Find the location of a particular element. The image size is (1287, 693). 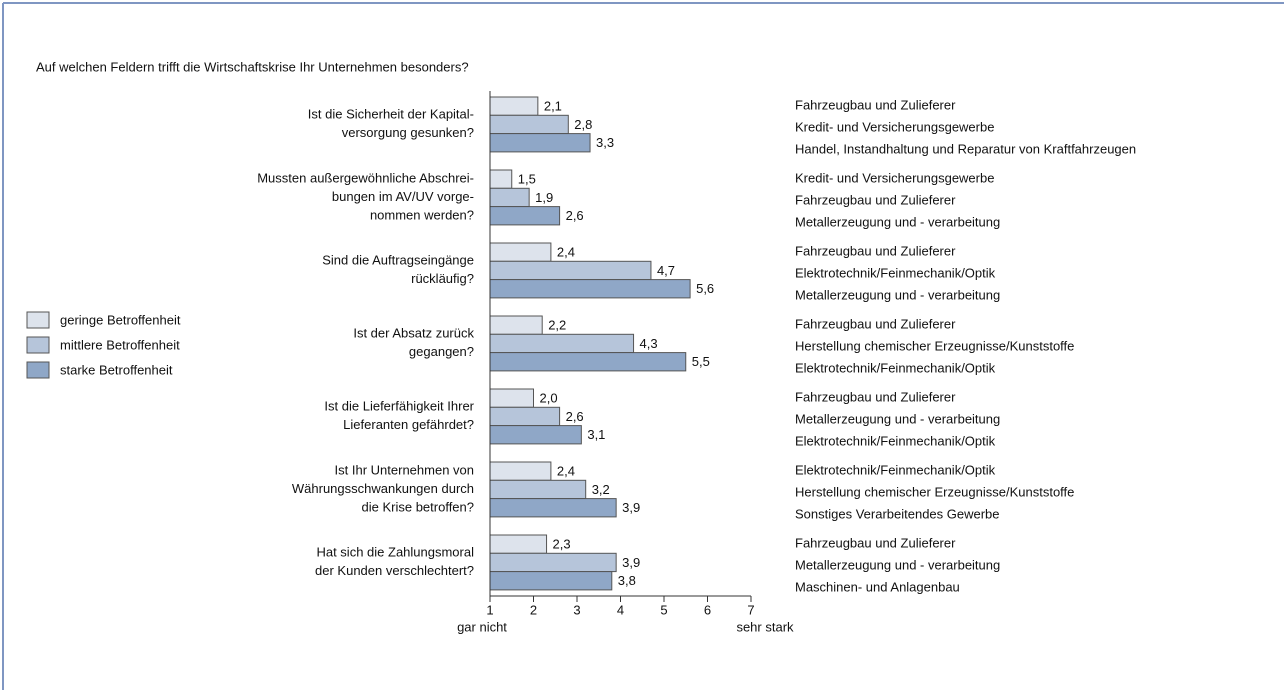

category-label: der Kunden verschlechtert? is located at coordinates (394, 570).